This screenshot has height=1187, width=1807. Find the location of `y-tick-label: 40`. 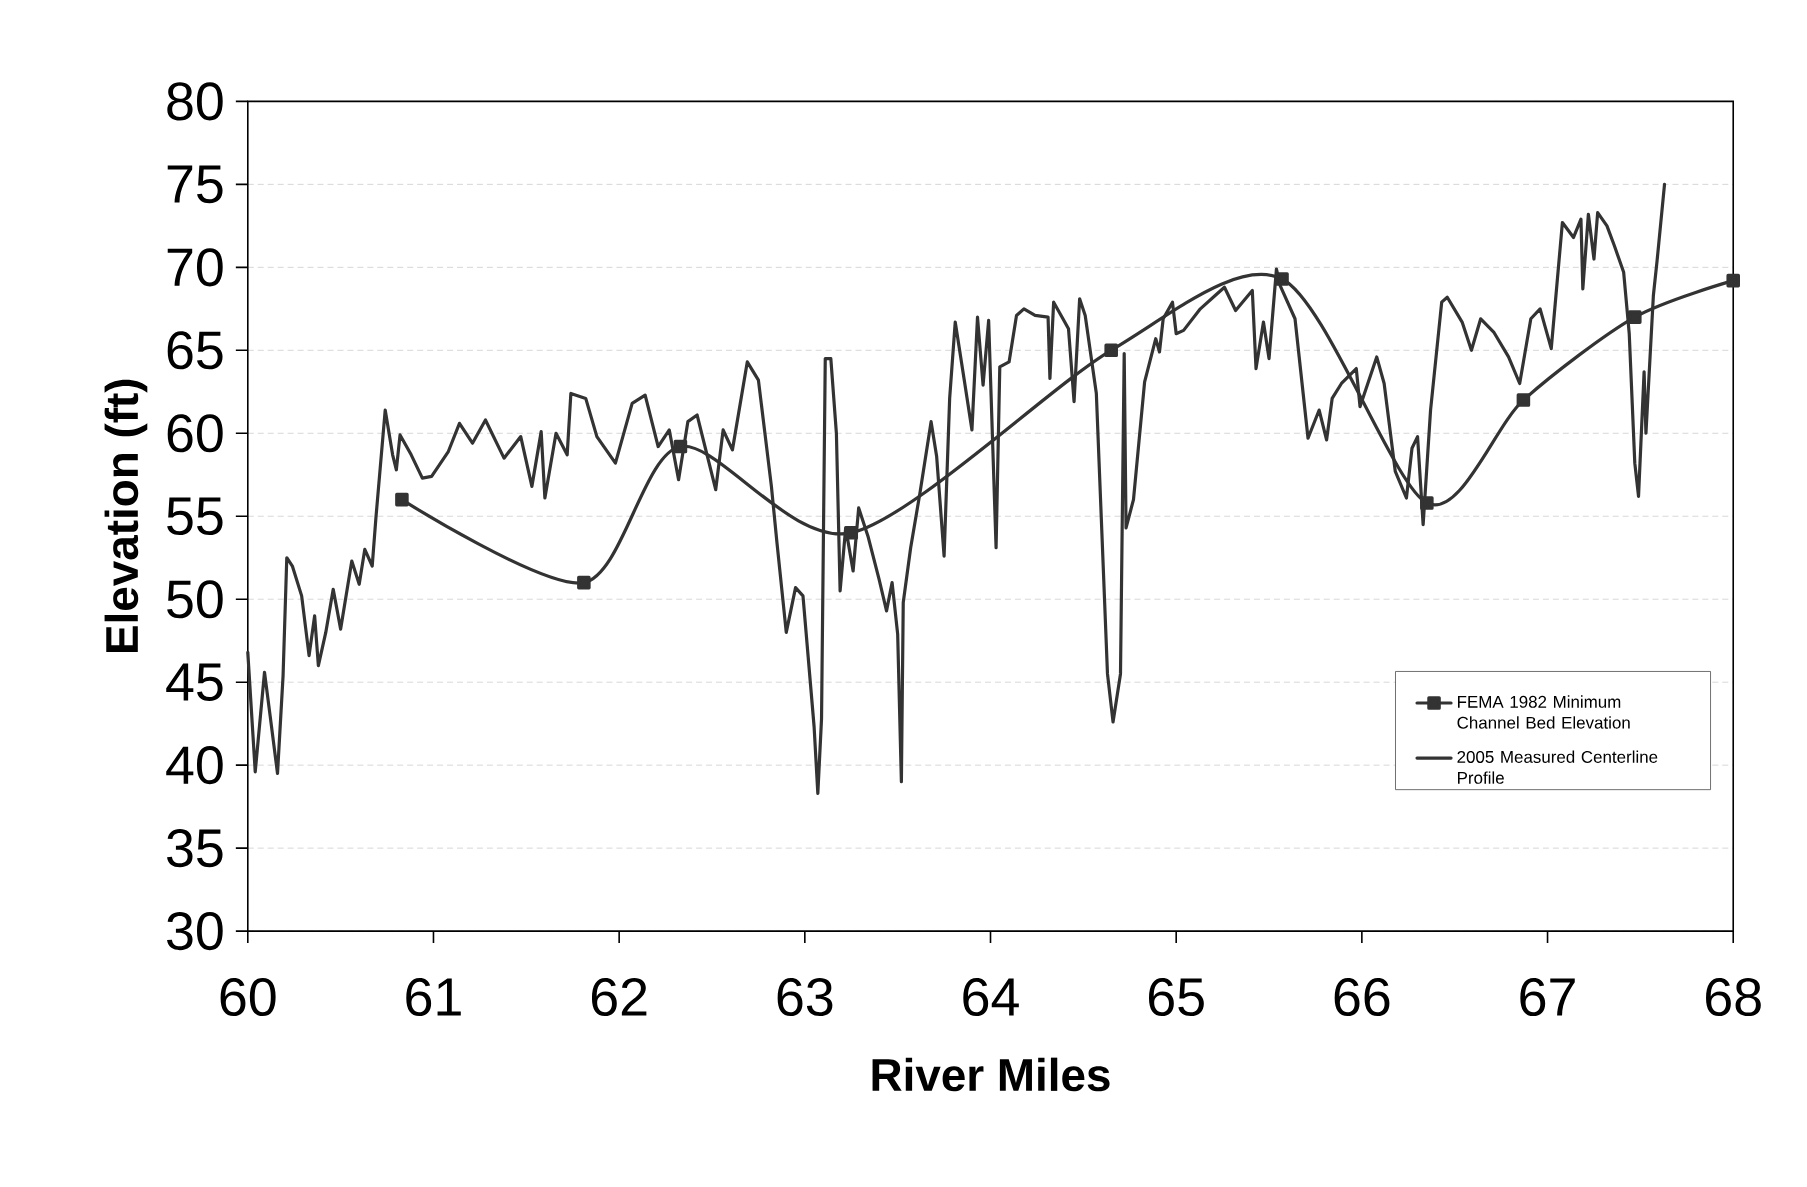

y-tick-label: 40 is located at coordinates (194, 765).